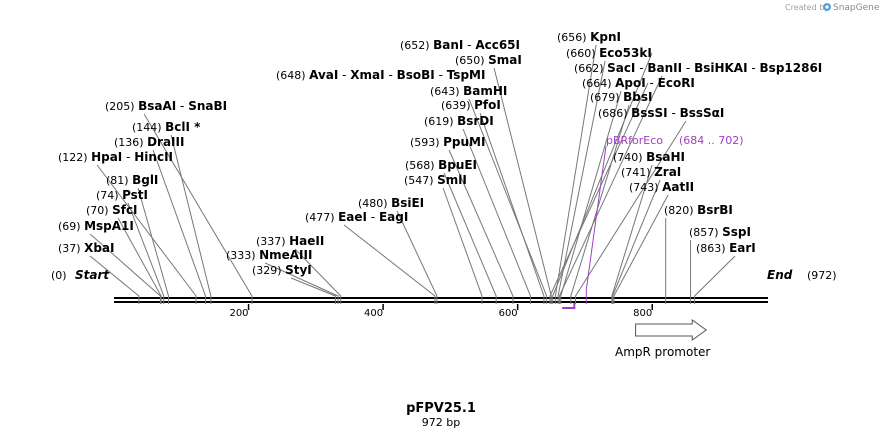  I want to click on site-label: (69) MspA1I, so click(96, 226).